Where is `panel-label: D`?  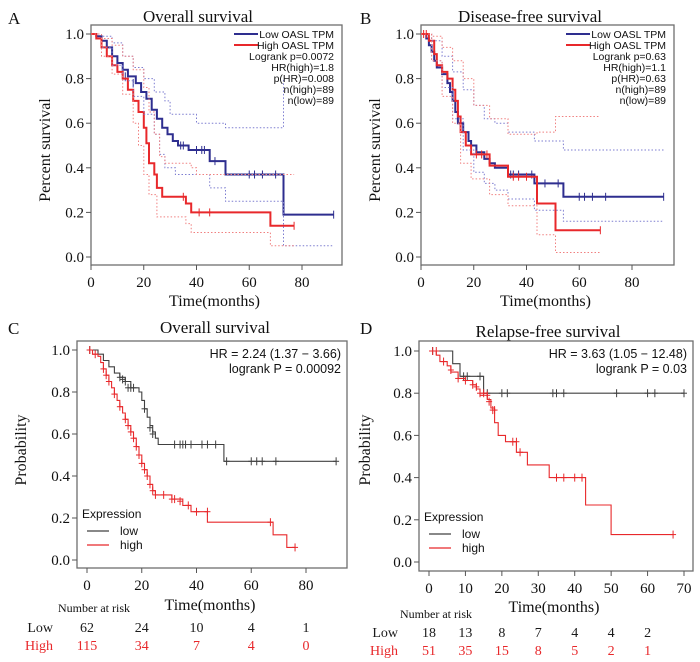 panel-label: D is located at coordinates (366, 328).